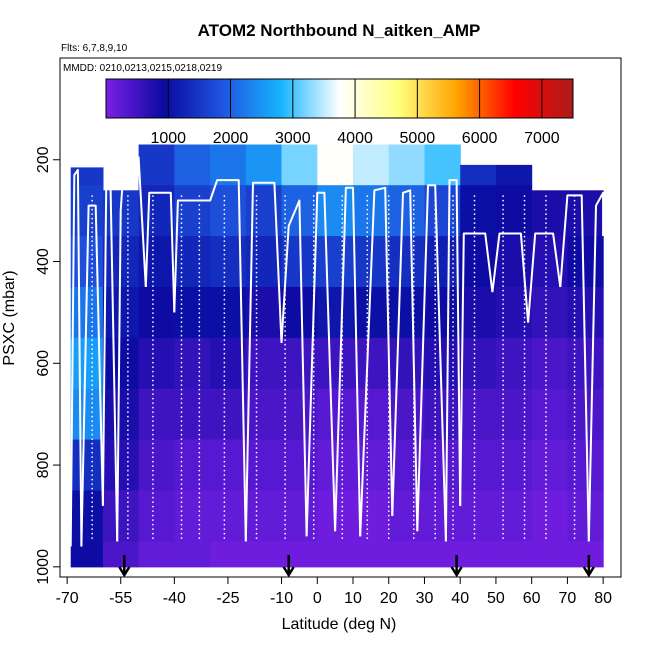 This screenshot has width=650, height=650. I want to click on colorbar-tick-label: 3000, so click(293, 138).